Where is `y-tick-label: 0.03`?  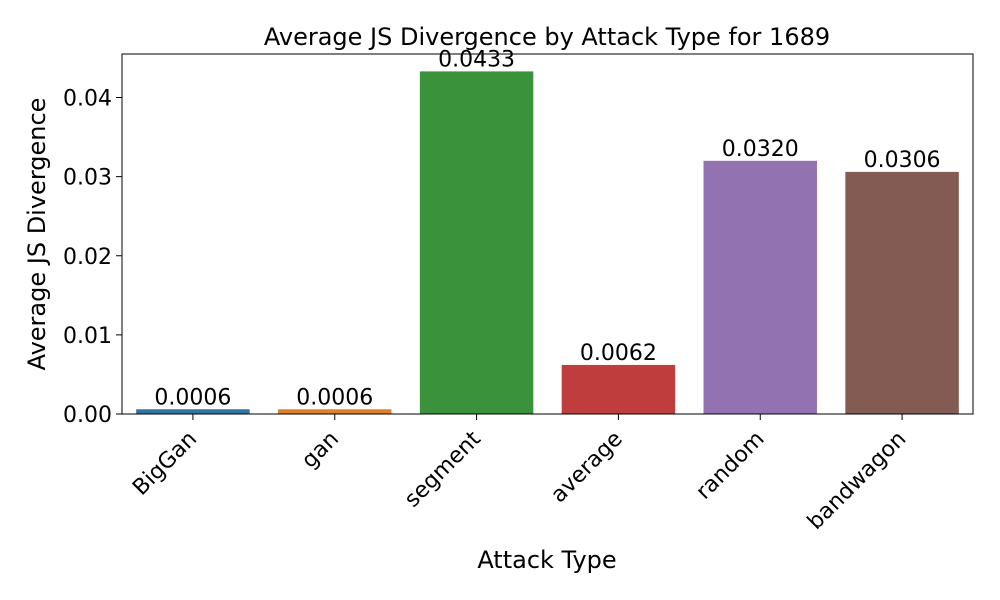
y-tick-label: 0.03 is located at coordinates (87, 178).